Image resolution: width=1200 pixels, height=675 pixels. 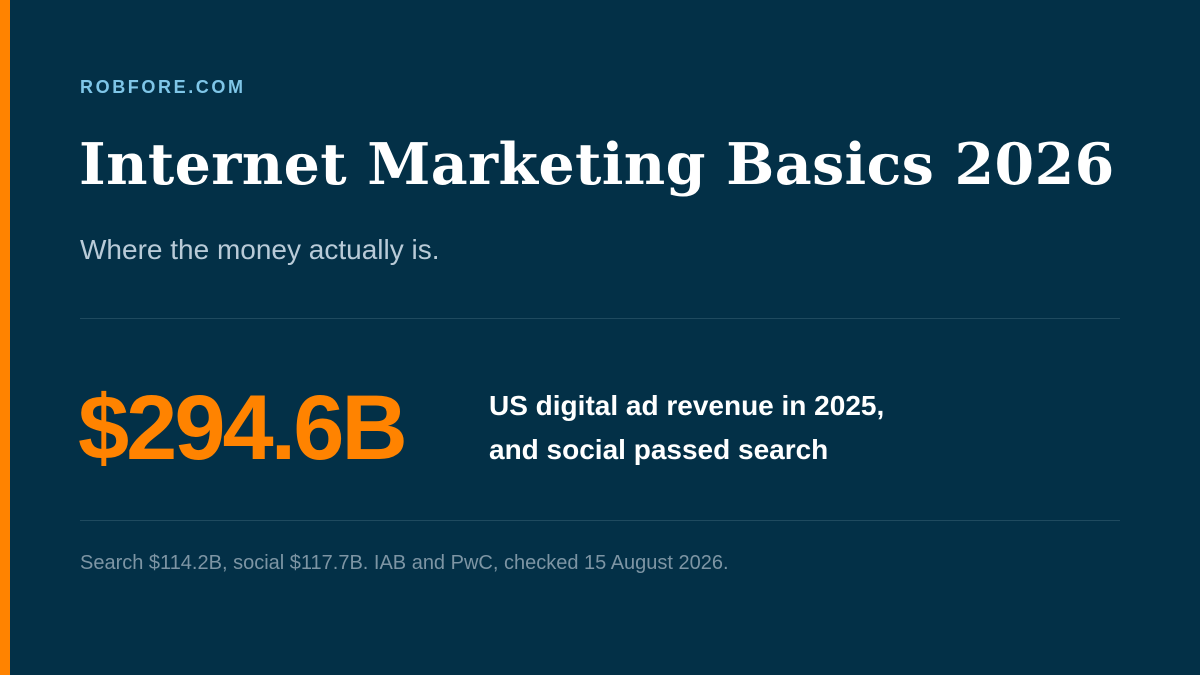 I want to click on highlight-caption-line-2: and social passed search, so click(x=659, y=449).